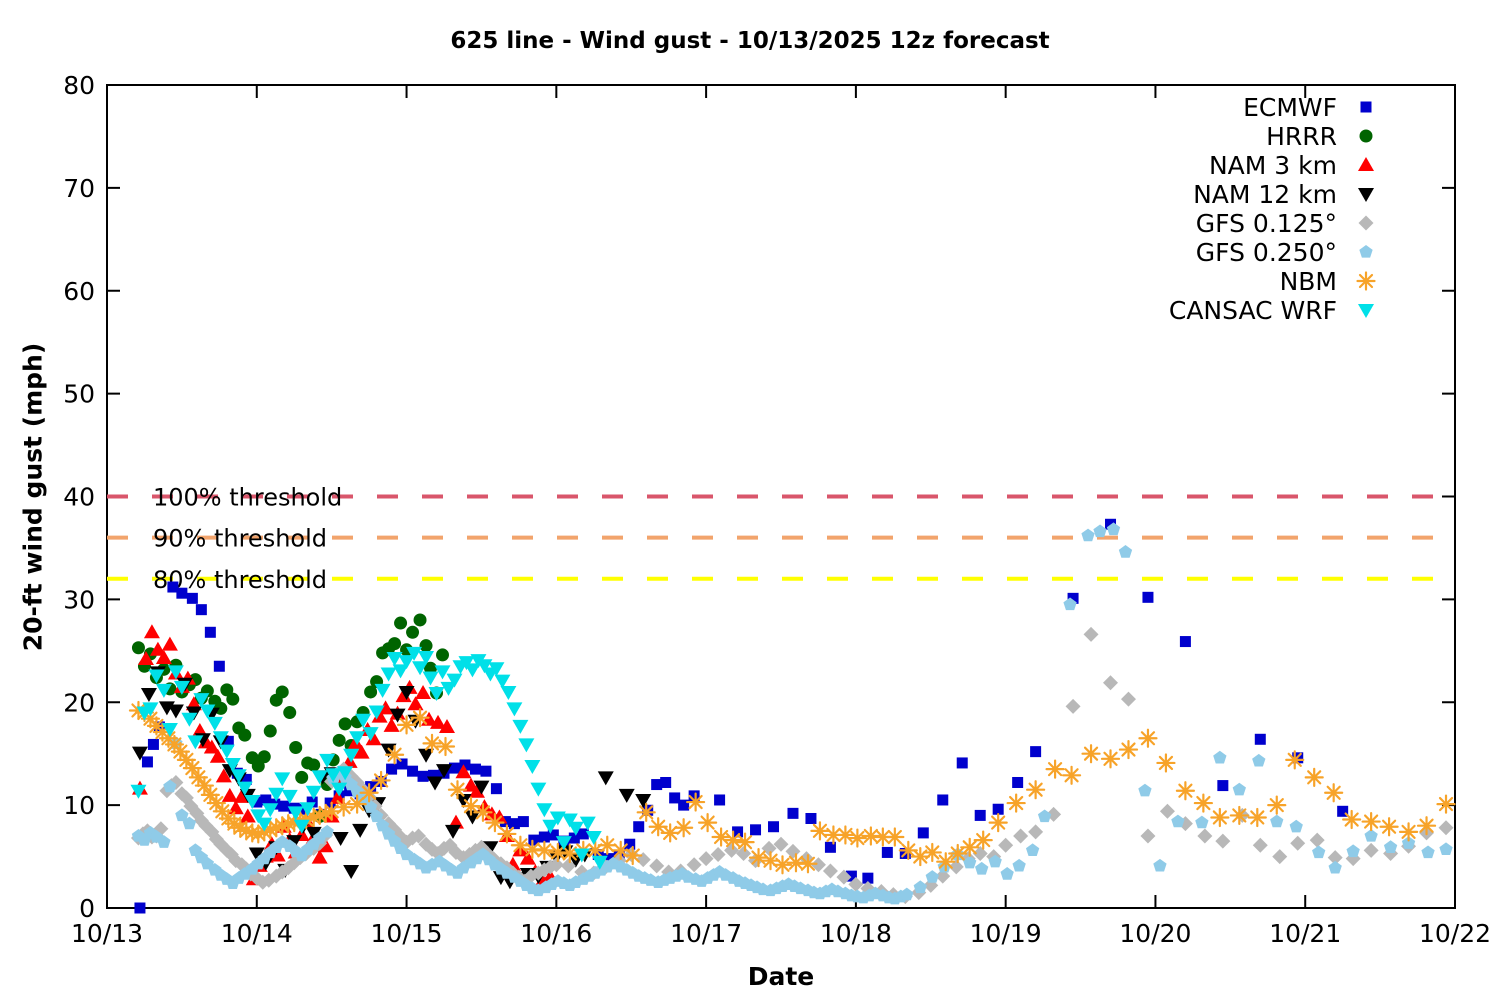  Describe the element at coordinates (1366, 251) in the screenshot. I see `legend-marker-pentagon` at that location.